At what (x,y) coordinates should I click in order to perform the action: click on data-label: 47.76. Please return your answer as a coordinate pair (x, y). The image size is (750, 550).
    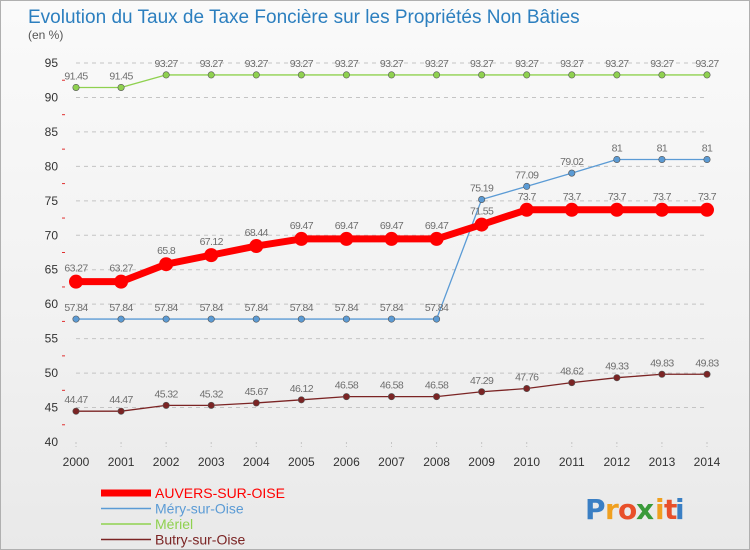
    Looking at the image, I should click on (527, 378).